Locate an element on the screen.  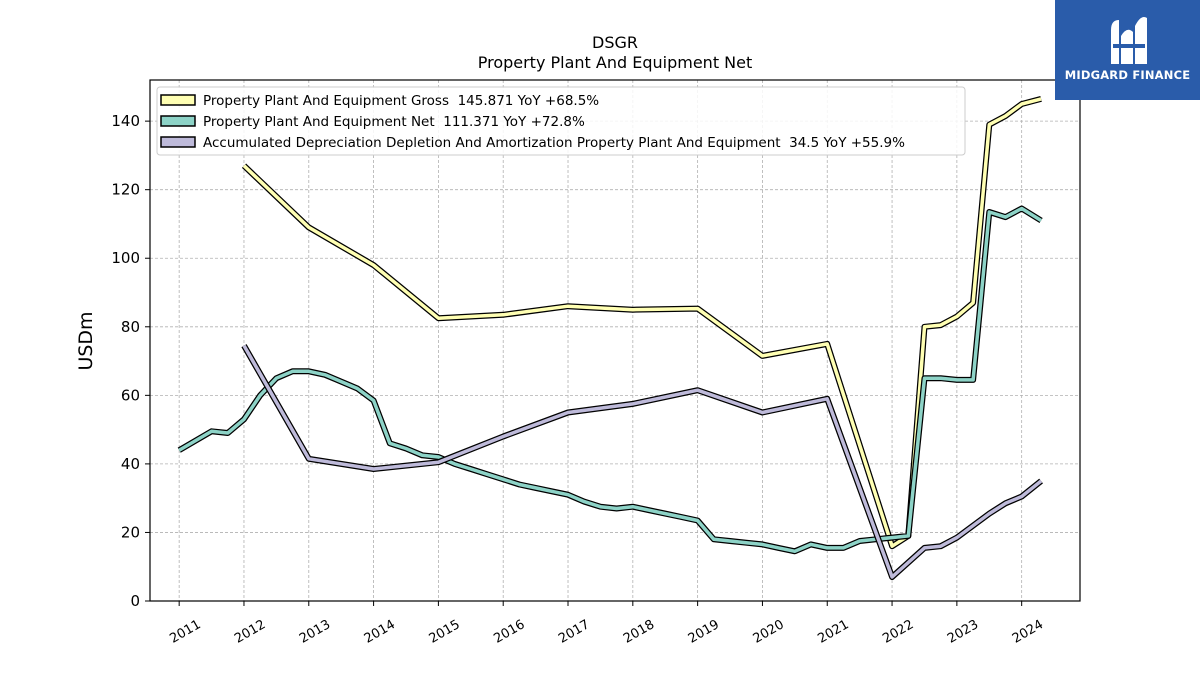
x-tick-label: 2011 is located at coordinates (185, 632).